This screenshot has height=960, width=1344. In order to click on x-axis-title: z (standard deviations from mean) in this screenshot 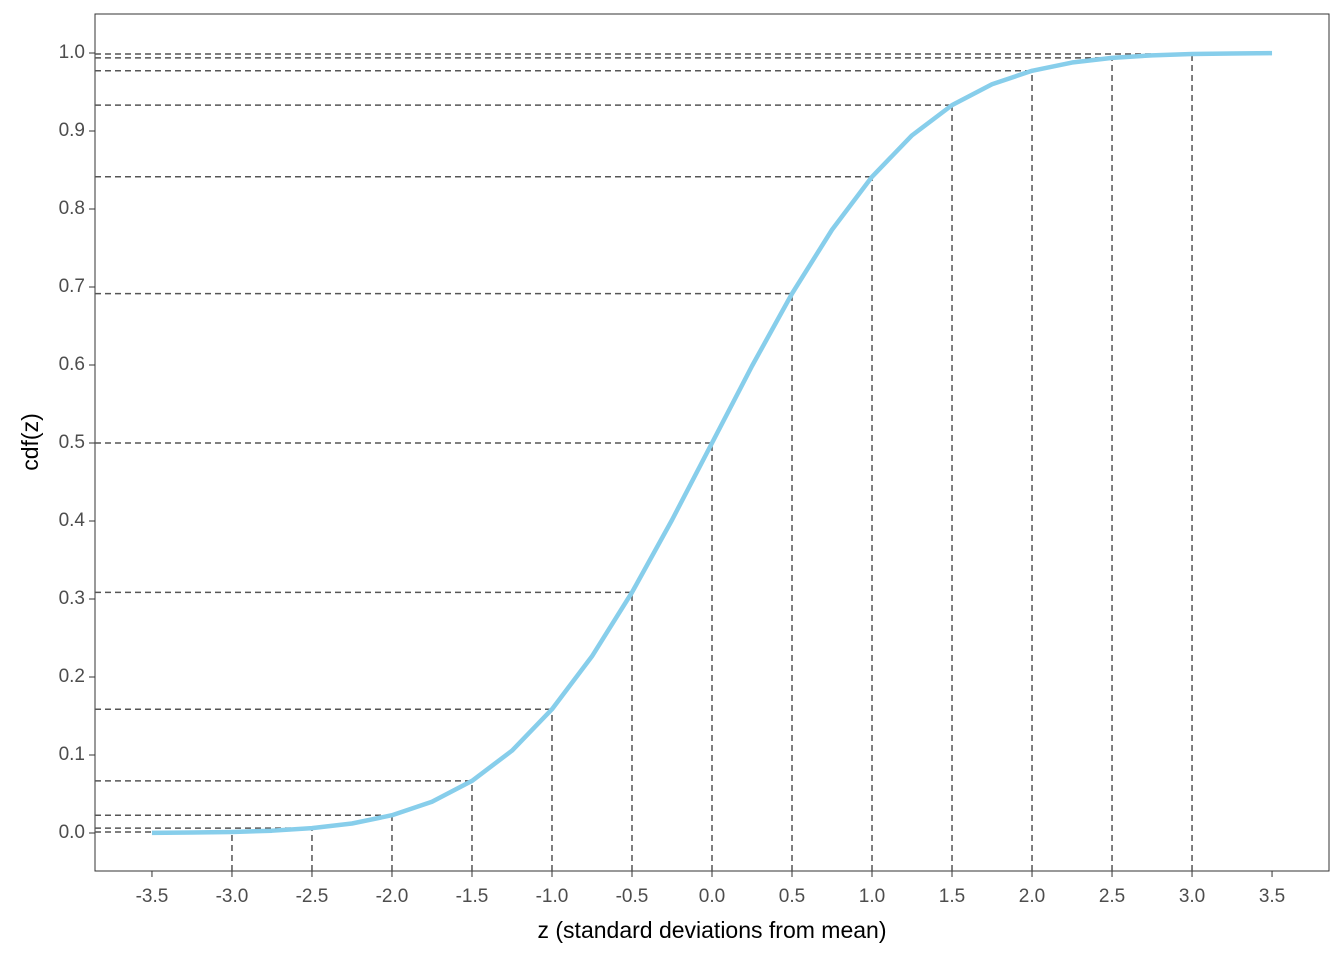, I will do `click(712, 930)`.